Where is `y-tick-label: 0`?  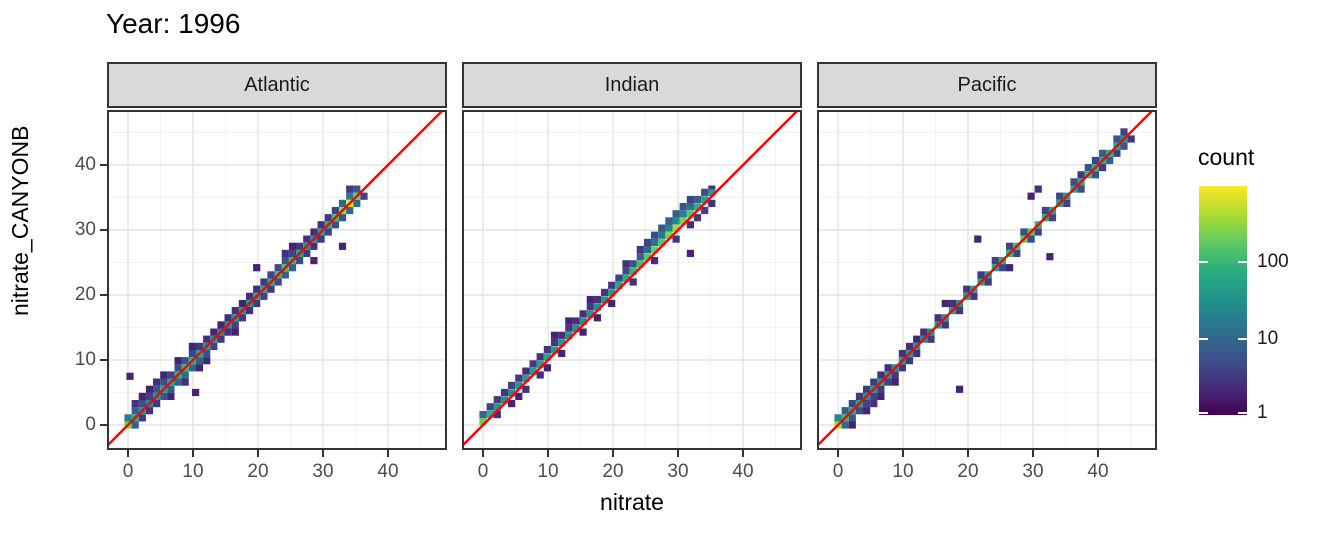
y-tick-label: 0 is located at coordinates (90, 424).